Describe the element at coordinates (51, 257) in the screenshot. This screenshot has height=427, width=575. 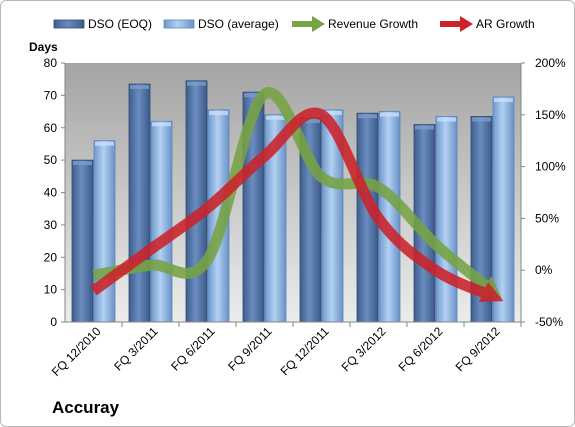
I see `y-tick-label: 20` at that location.